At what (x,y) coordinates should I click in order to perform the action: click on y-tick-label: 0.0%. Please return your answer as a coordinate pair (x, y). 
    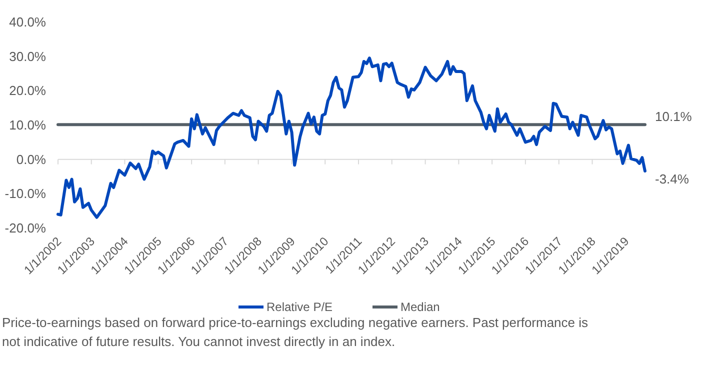
    Looking at the image, I should click on (31, 159).